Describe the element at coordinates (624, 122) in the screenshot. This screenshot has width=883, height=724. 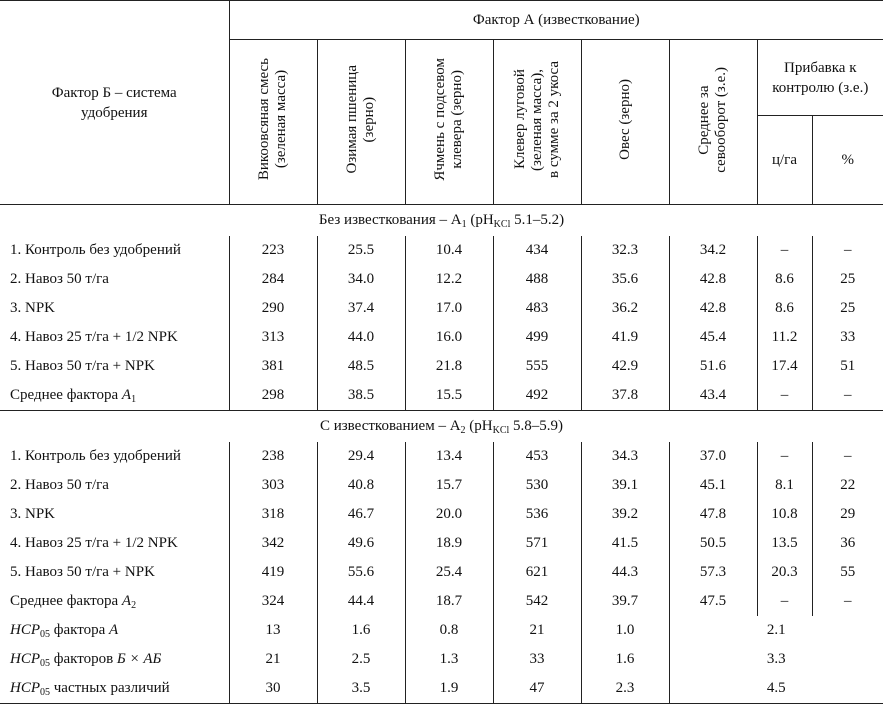
I see `crop-header-5: Овес (зерно)` at that location.